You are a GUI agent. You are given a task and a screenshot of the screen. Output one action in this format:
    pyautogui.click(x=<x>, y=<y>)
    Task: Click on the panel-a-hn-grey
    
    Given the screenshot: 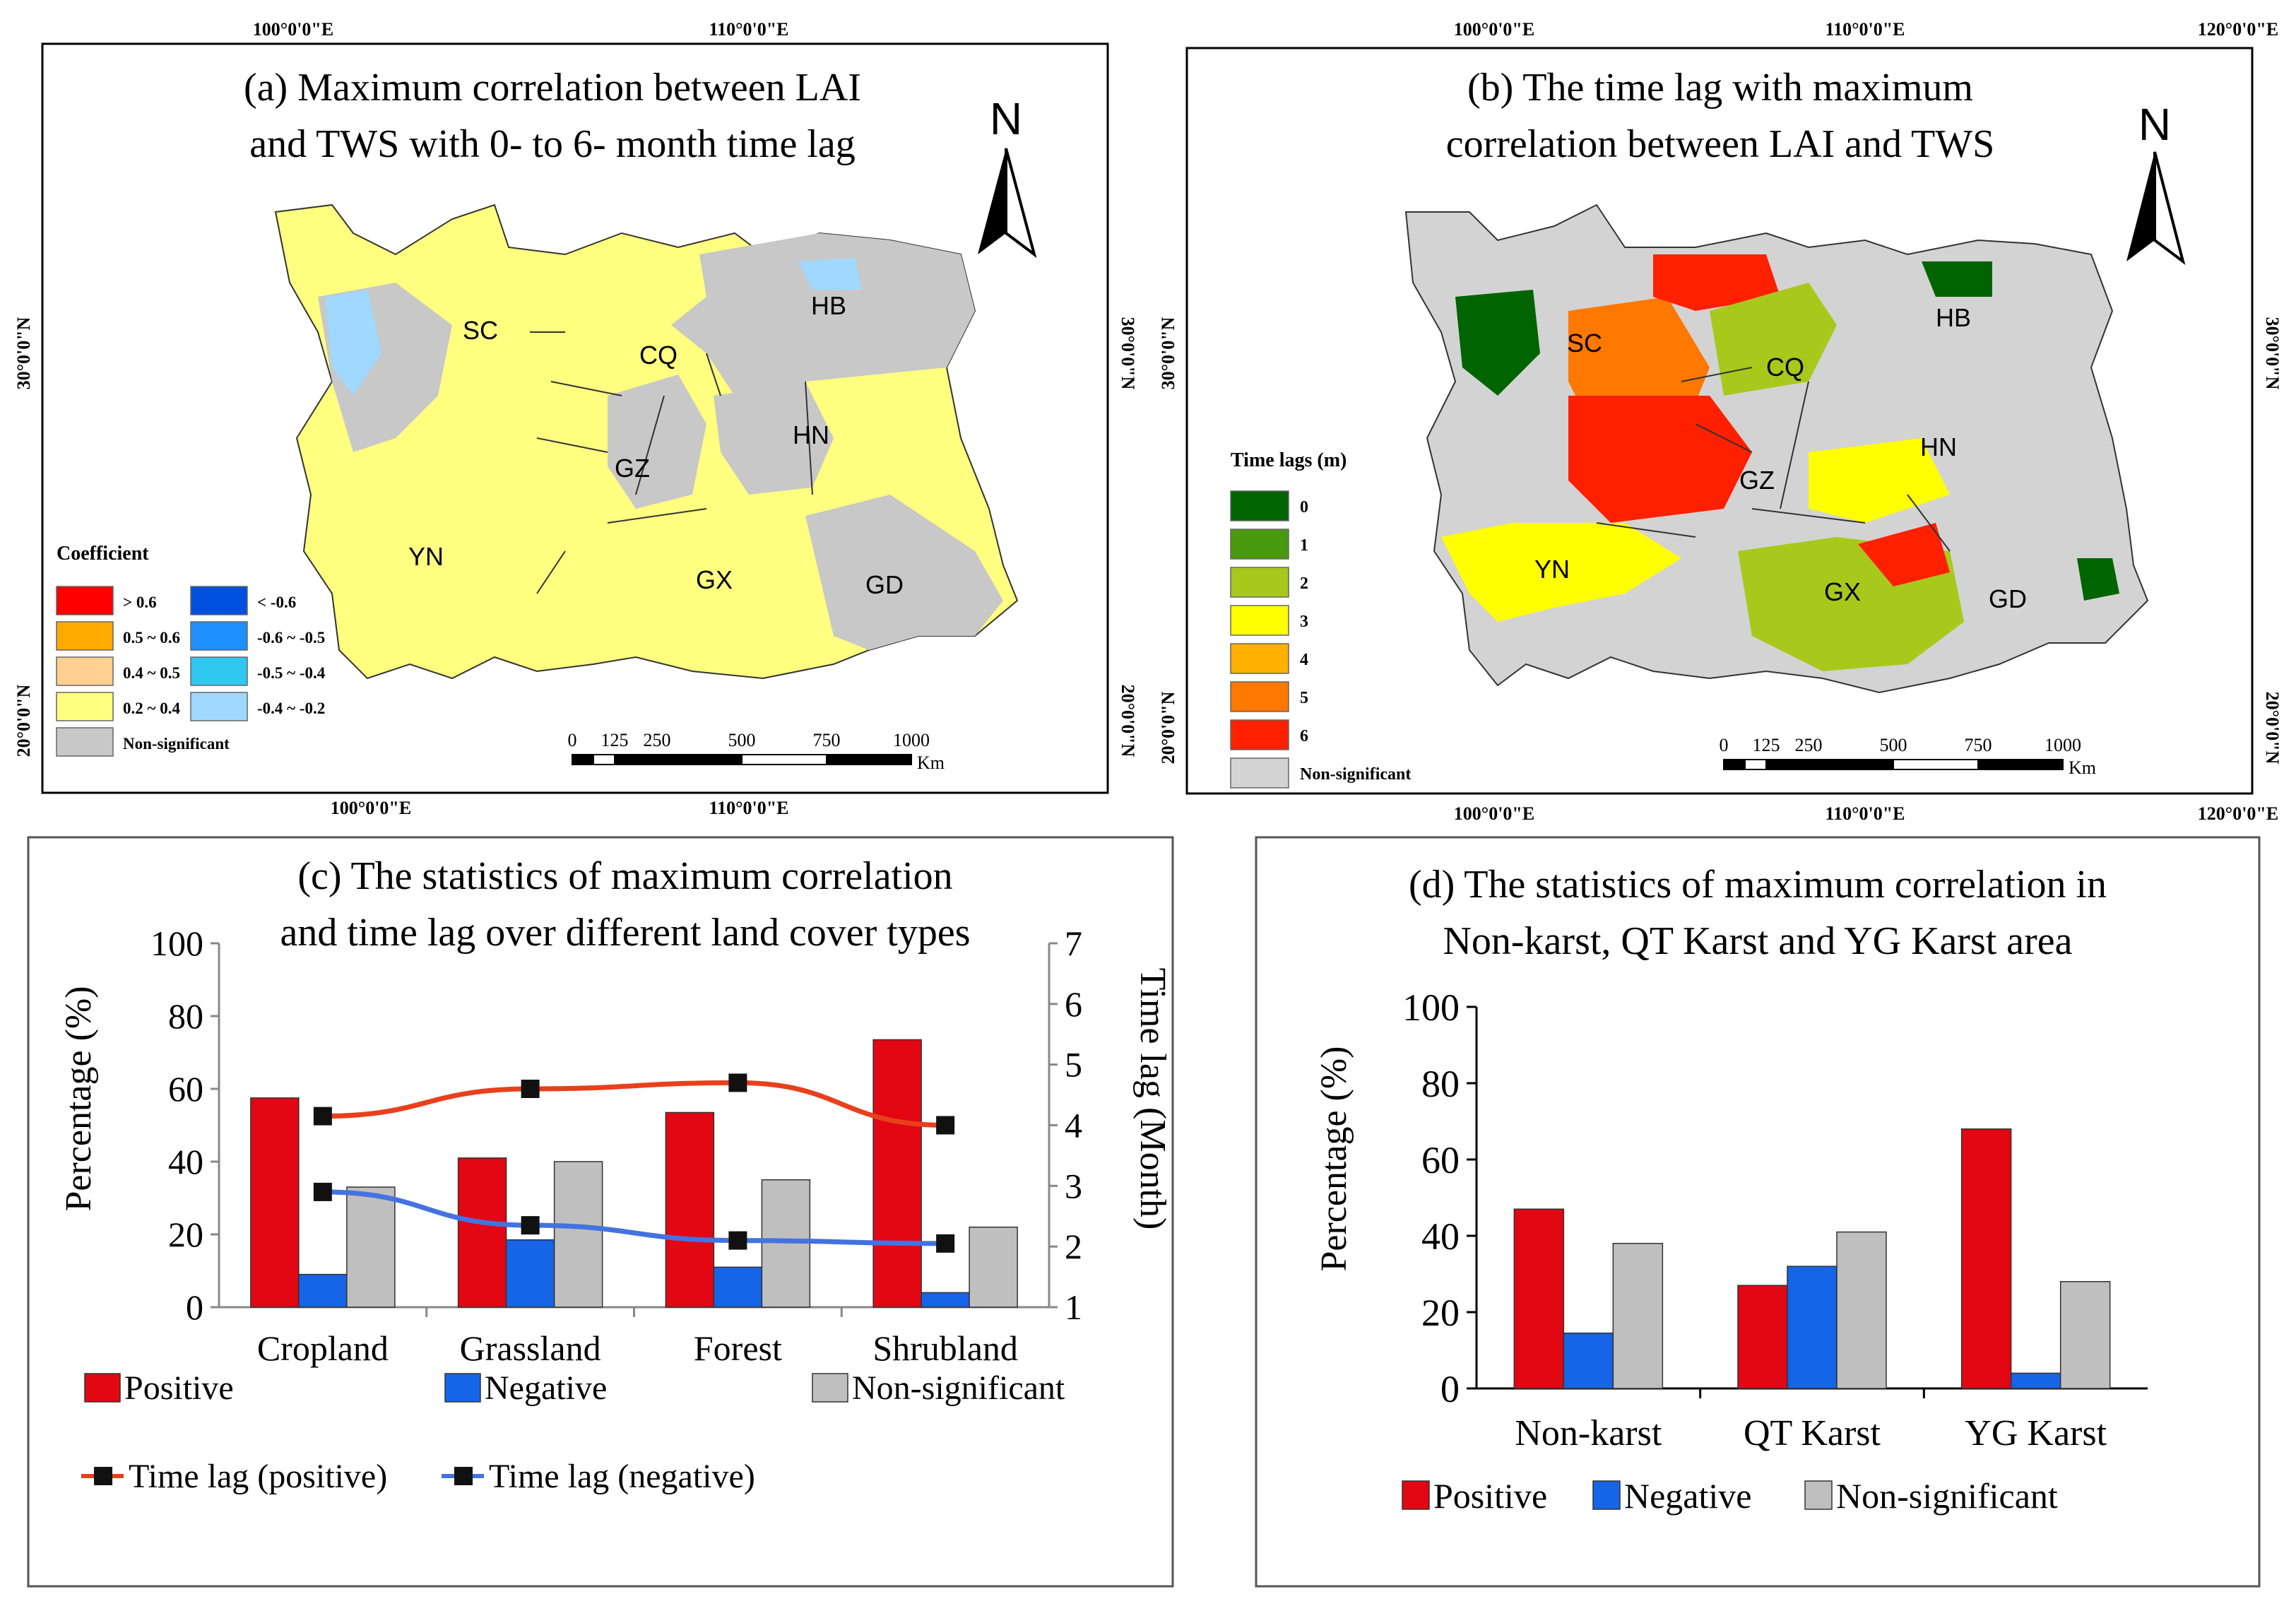 What is the action you would take?
    pyautogui.click(x=774, y=439)
    